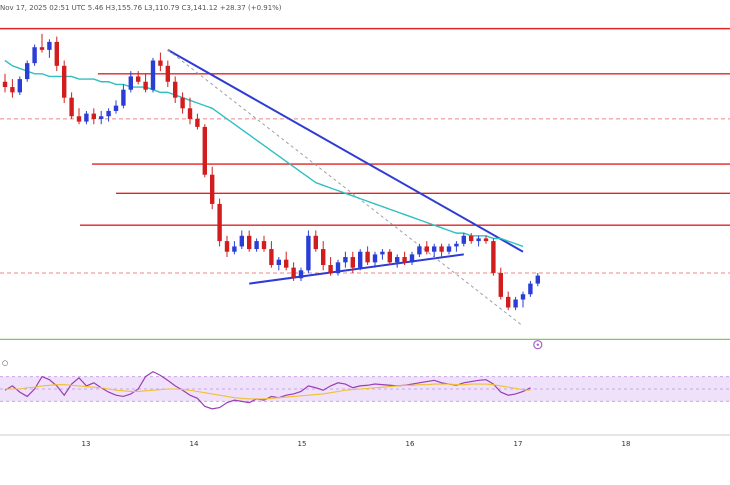  Describe the element at coordinates (365, 441) in the screenshot. I see `x-axis: 13 14 15 16 17 18` at that location.